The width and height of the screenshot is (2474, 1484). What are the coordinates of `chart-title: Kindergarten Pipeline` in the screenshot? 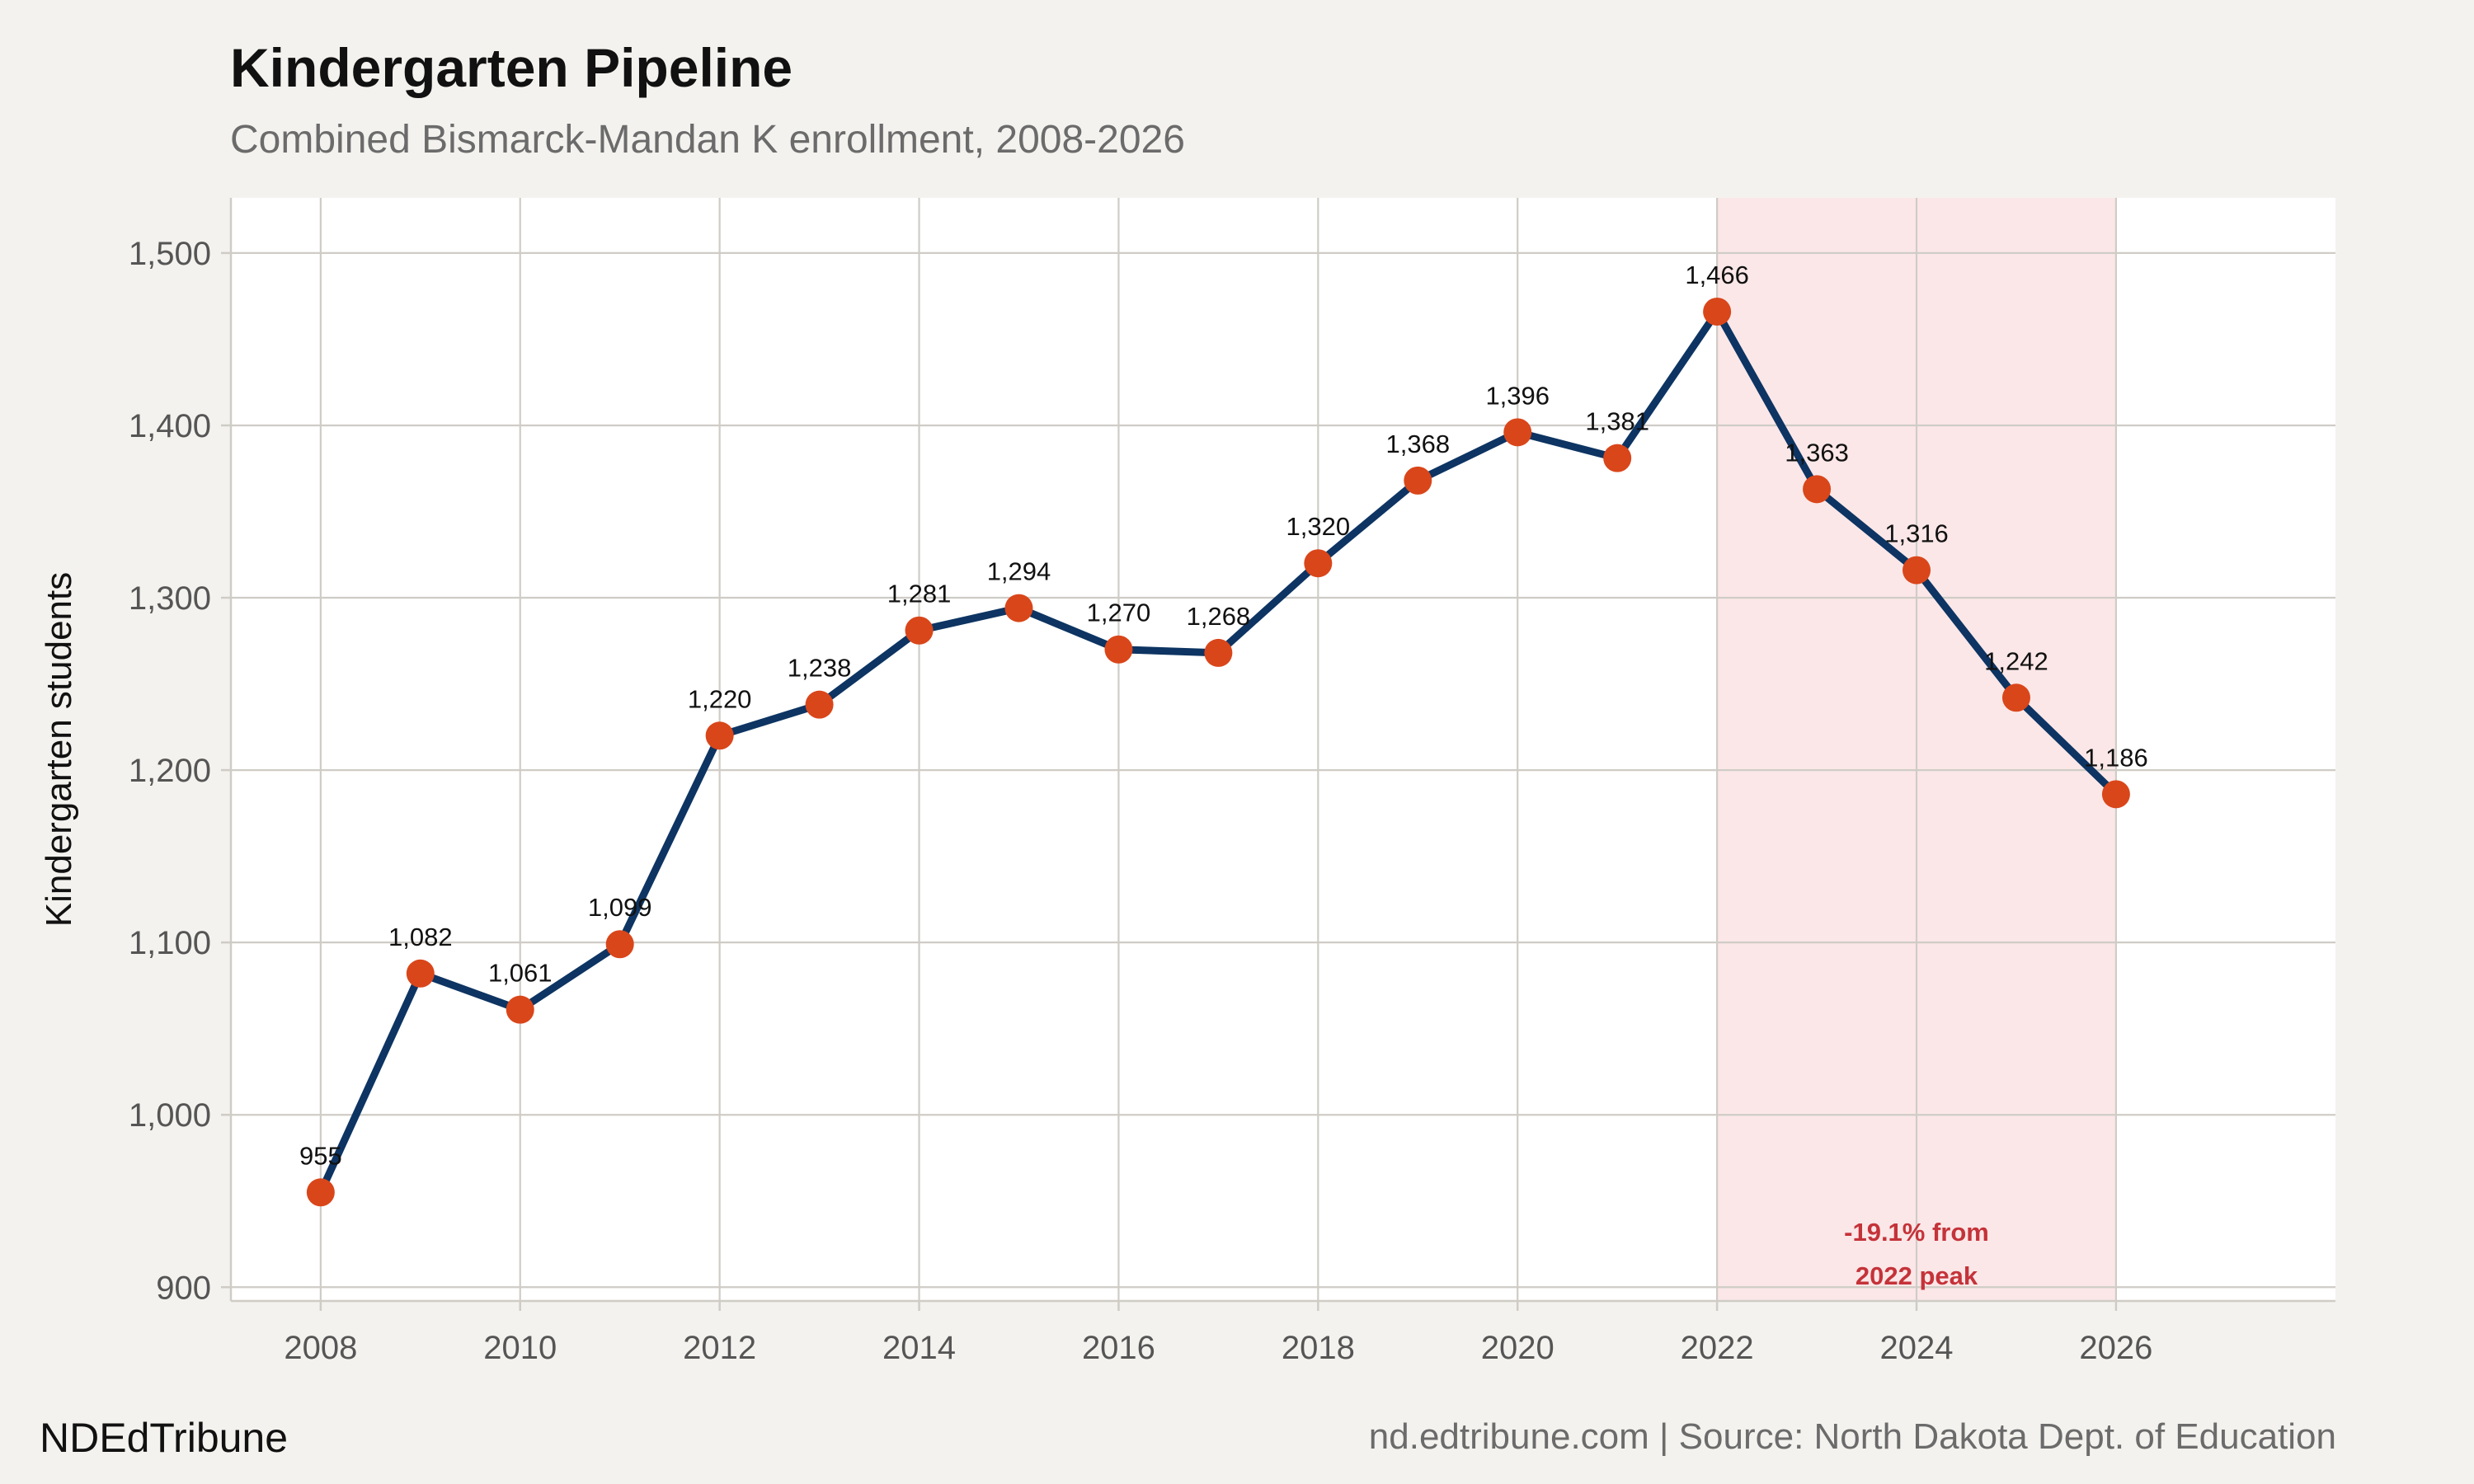 It's located at (511, 67).